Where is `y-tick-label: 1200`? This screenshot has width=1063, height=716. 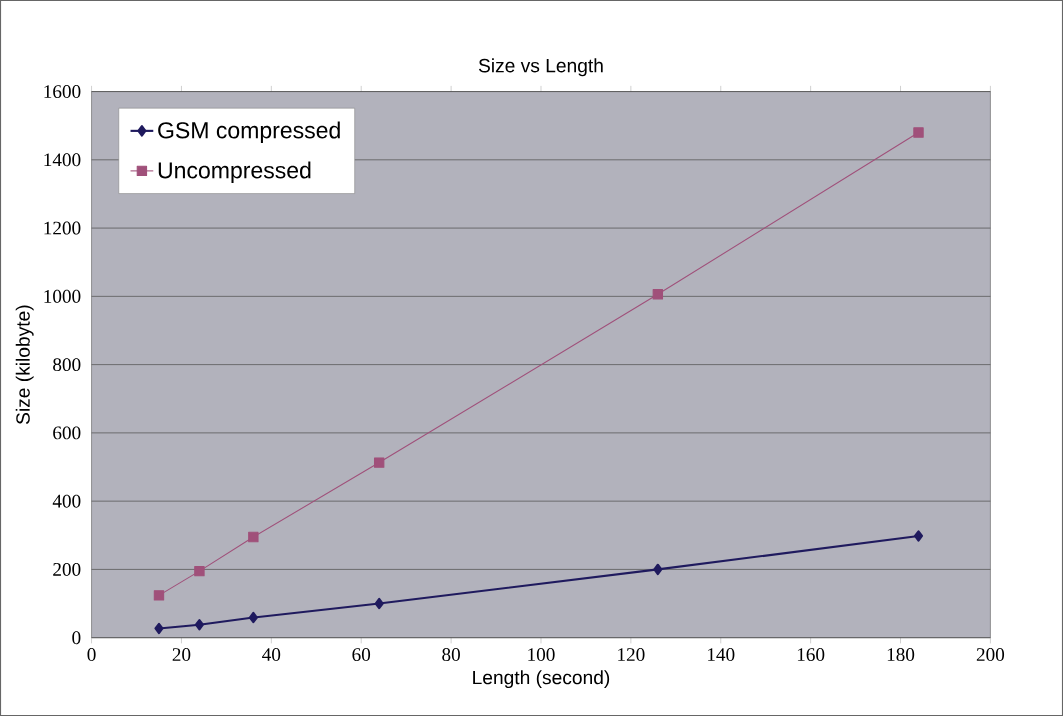 y-tick-label: 1200 is located at coordinates (62, 228).